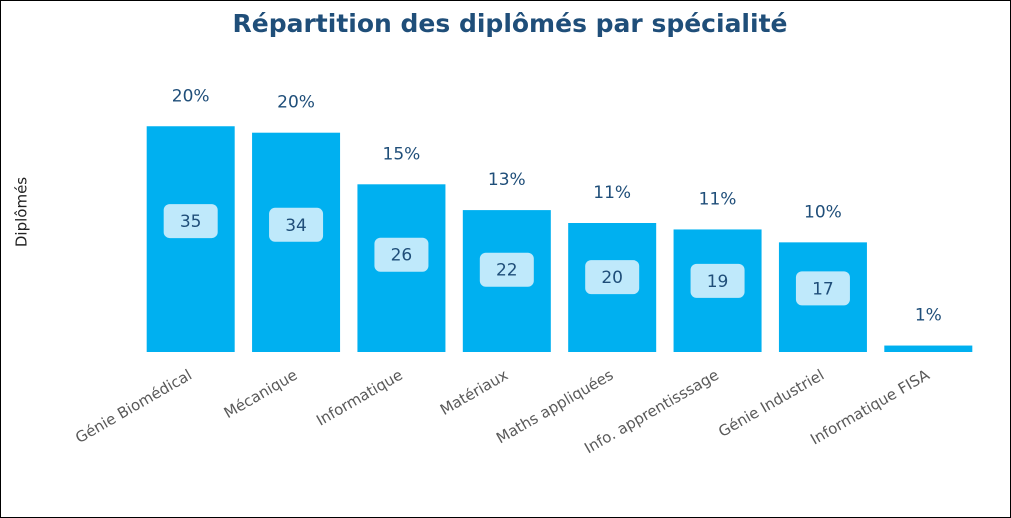  Describe the element at coordinates (928, 316) in the screenshot. I see `percent-label: 1%` at that location.